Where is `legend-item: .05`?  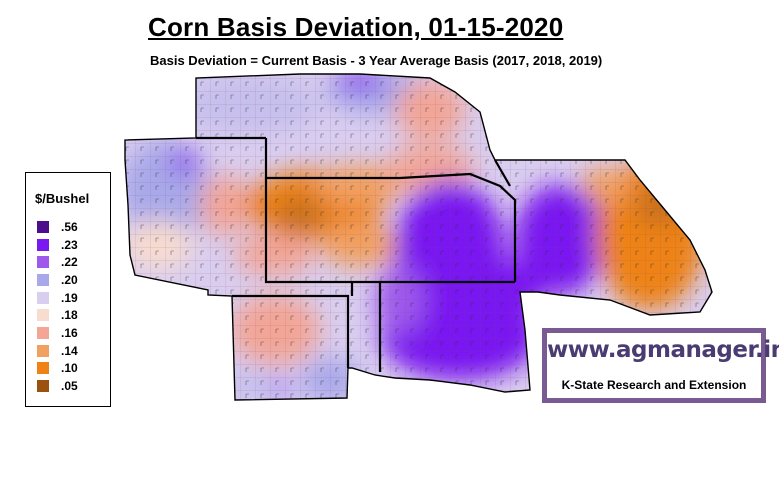
legend-item: .05 is located at coordinates (57, 386).